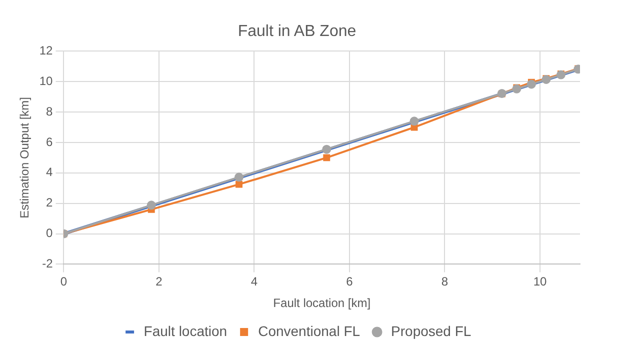  What do you see at coordinates (50, 203) in the screenshot?
I see `y-tick-label: 2` at bounding box center [50, 203].